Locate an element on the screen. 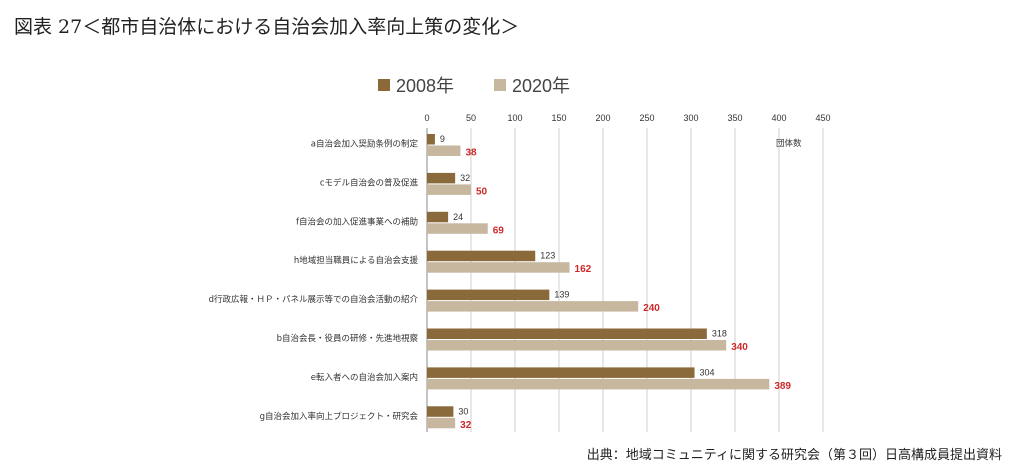 The image size is (1024, 475). unit-label: 団体数 is located at coordinates (789, 143).